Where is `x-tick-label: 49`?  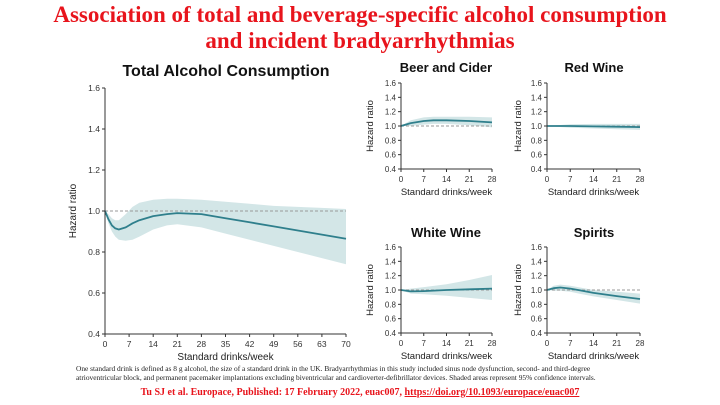 x-tick-label: 49 is located at coordinates (274, 344).